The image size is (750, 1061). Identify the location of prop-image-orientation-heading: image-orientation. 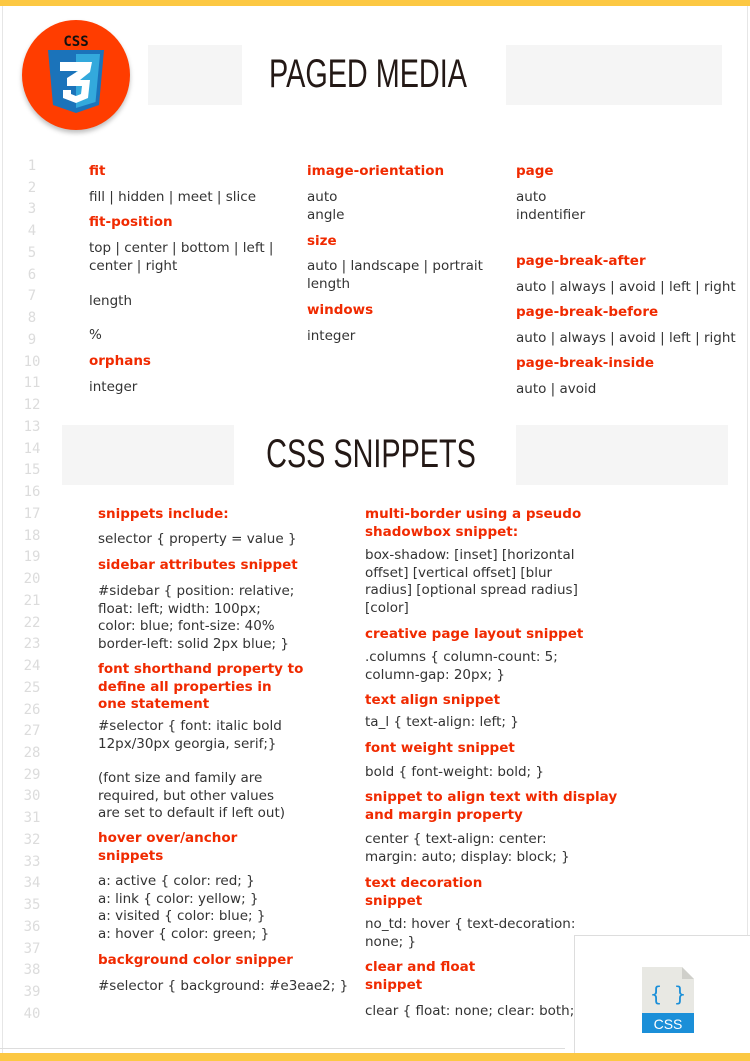
(376, 171).